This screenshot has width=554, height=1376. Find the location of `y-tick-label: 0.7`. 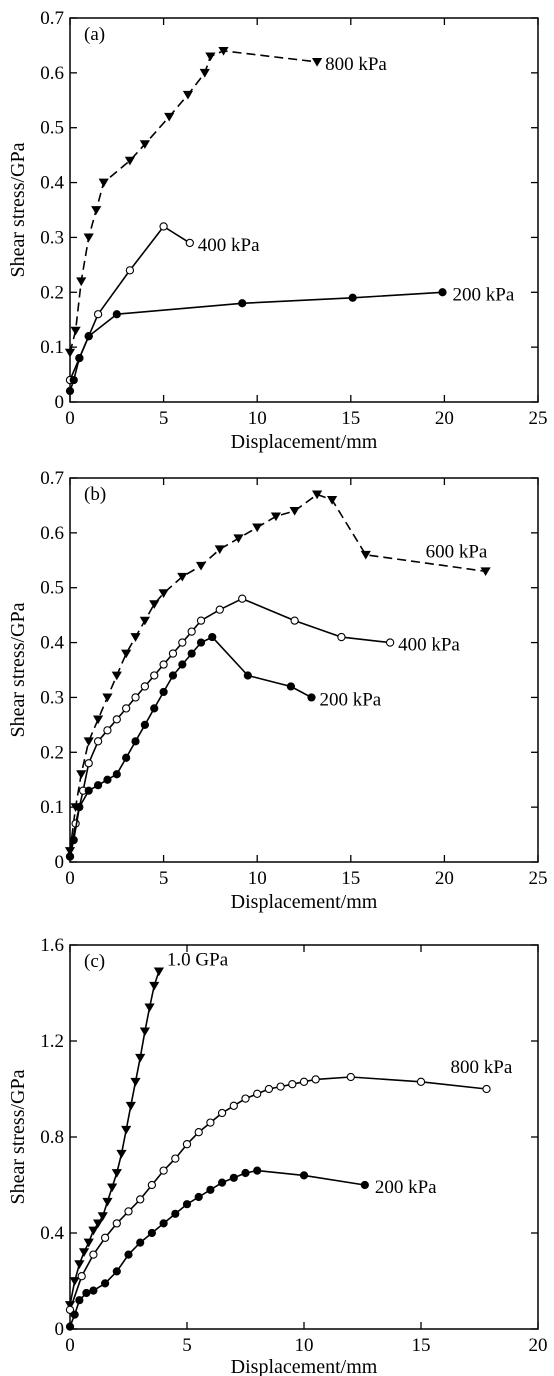

y-tick-label: 0.7 is located at coordinates (52, 18).